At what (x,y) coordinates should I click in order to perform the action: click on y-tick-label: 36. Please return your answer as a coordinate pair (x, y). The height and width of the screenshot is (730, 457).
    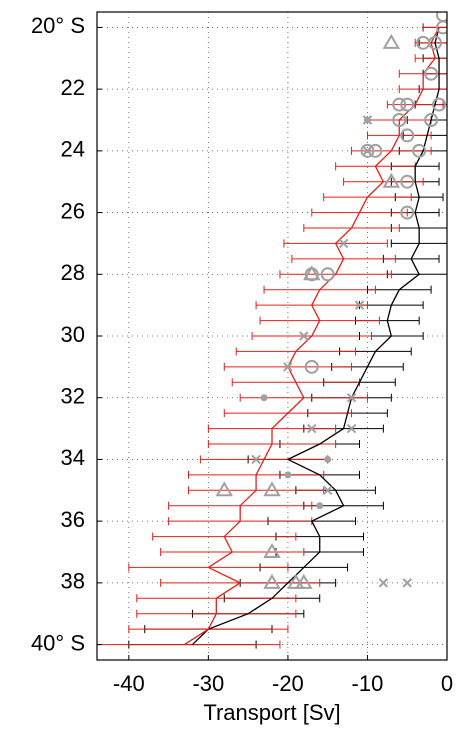
    Looking at the image, I should click on (73, 519).